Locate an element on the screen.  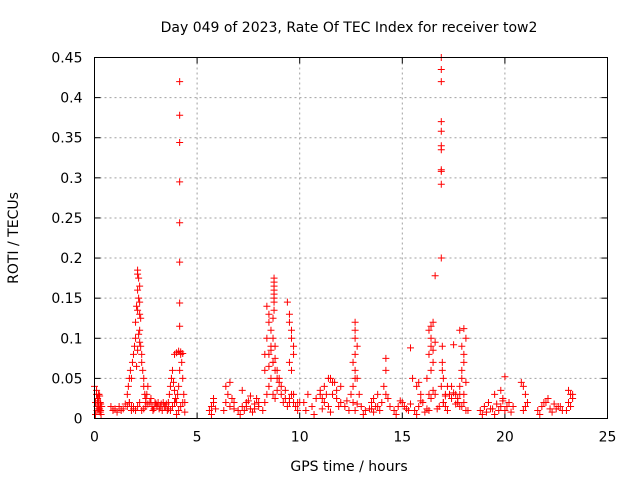
x-tick-label: 15 is located at coordinates (402, 438).